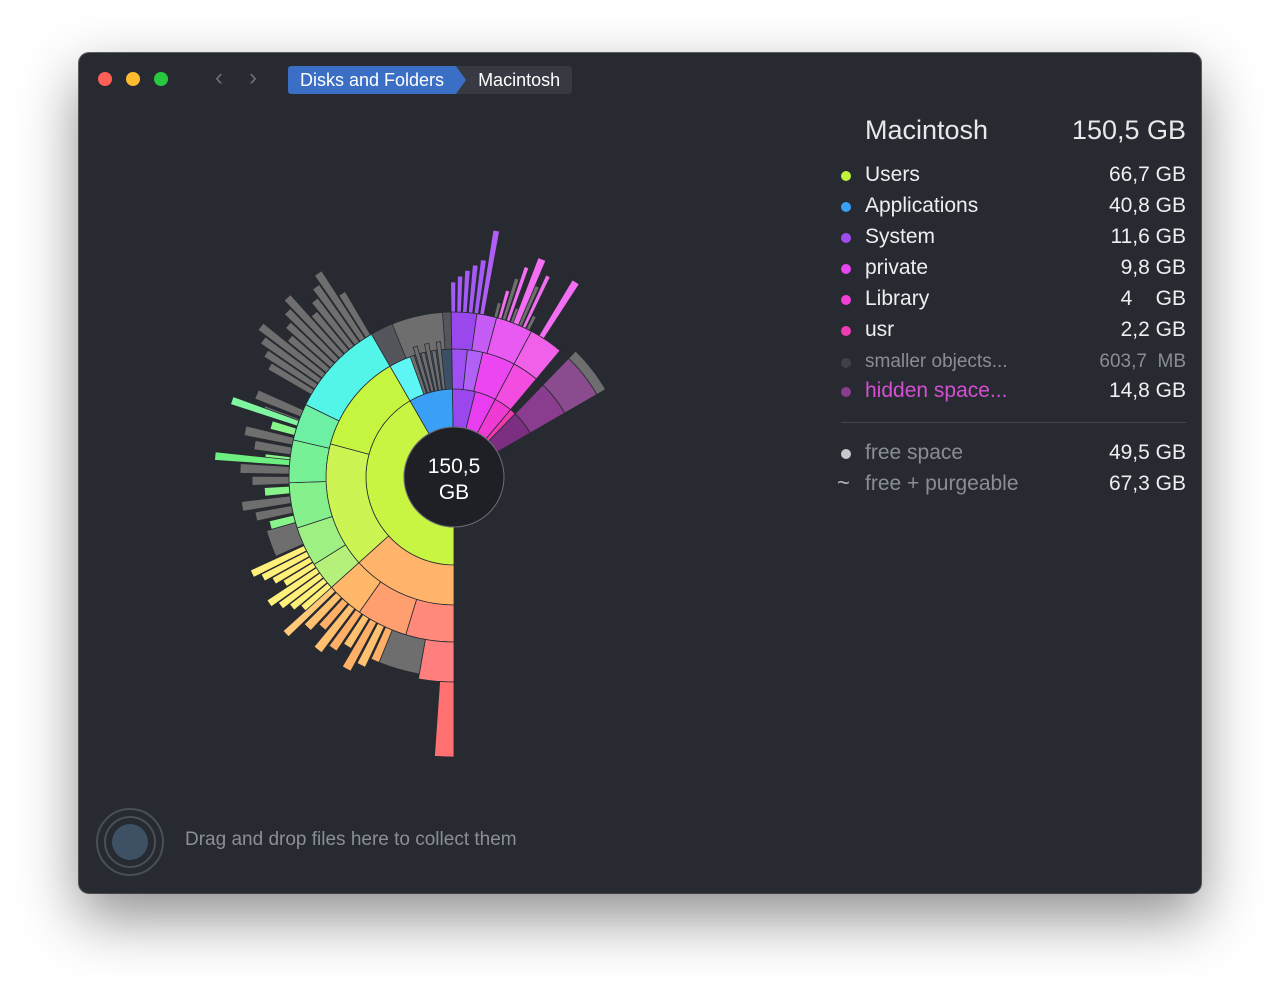 This screenshot has width=1280, height=998. Describe the element at coordinates (1011, 206) in the screenshot. I see `legend-item-applications: Applications 40,8 GB` at that location.